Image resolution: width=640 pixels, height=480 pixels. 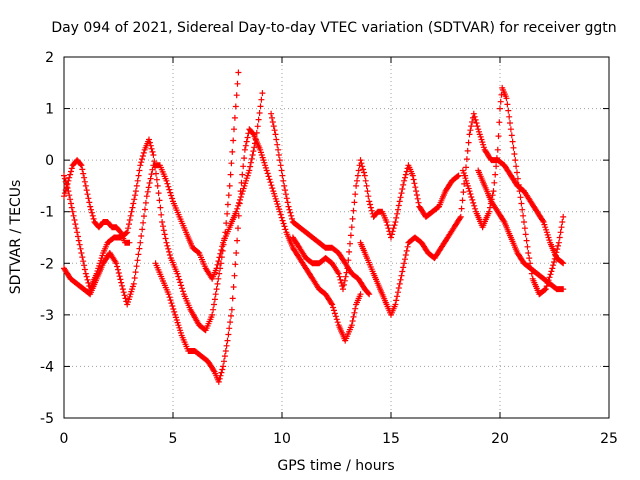 What do you see at coordinates (47, 367) in the screenshot?
I see `y-tick-label: -4` at bounding box center [47, 367].